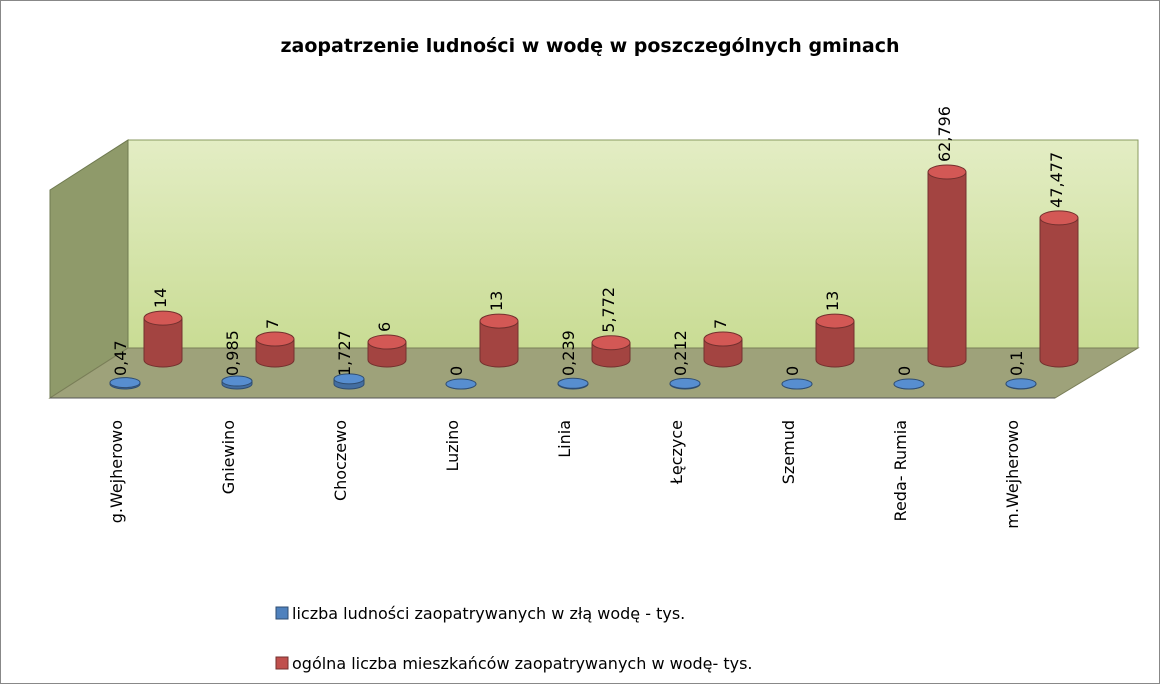 Image resolution: width=1160 pixels, height=684 pixels. What do you see at coordinates (1012, 474) in the screenshot?
I see `x-tick-label: m.Wejherowo` at bounding box center [1012, 474].